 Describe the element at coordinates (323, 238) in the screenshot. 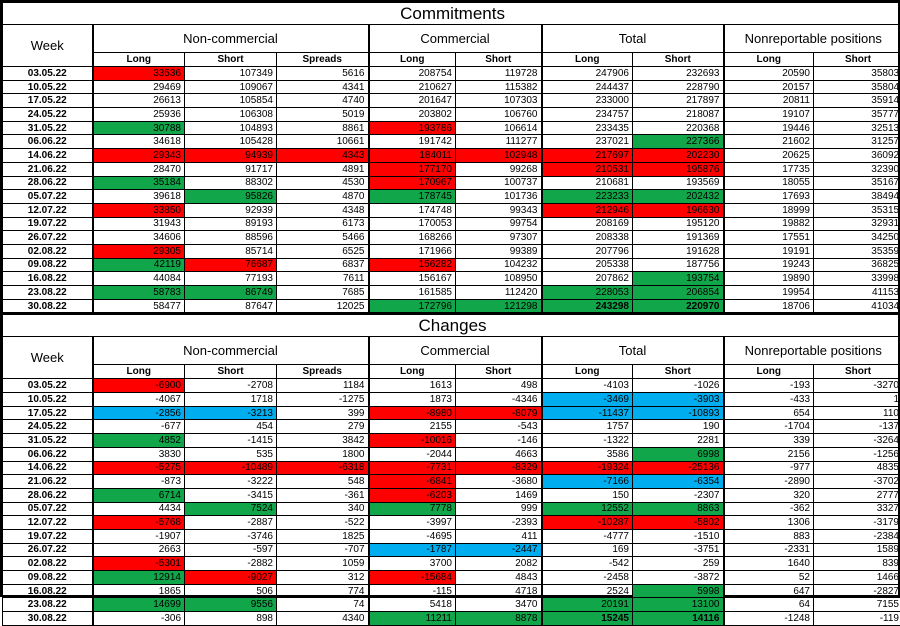

I see `value-cell: 5466` at that location.